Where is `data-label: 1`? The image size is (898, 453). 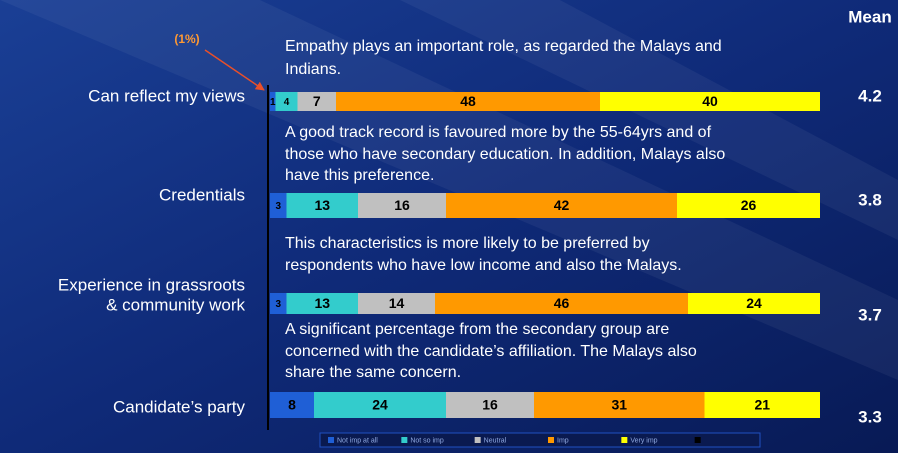 data-label: 1 is located at coordinates (273, 102).